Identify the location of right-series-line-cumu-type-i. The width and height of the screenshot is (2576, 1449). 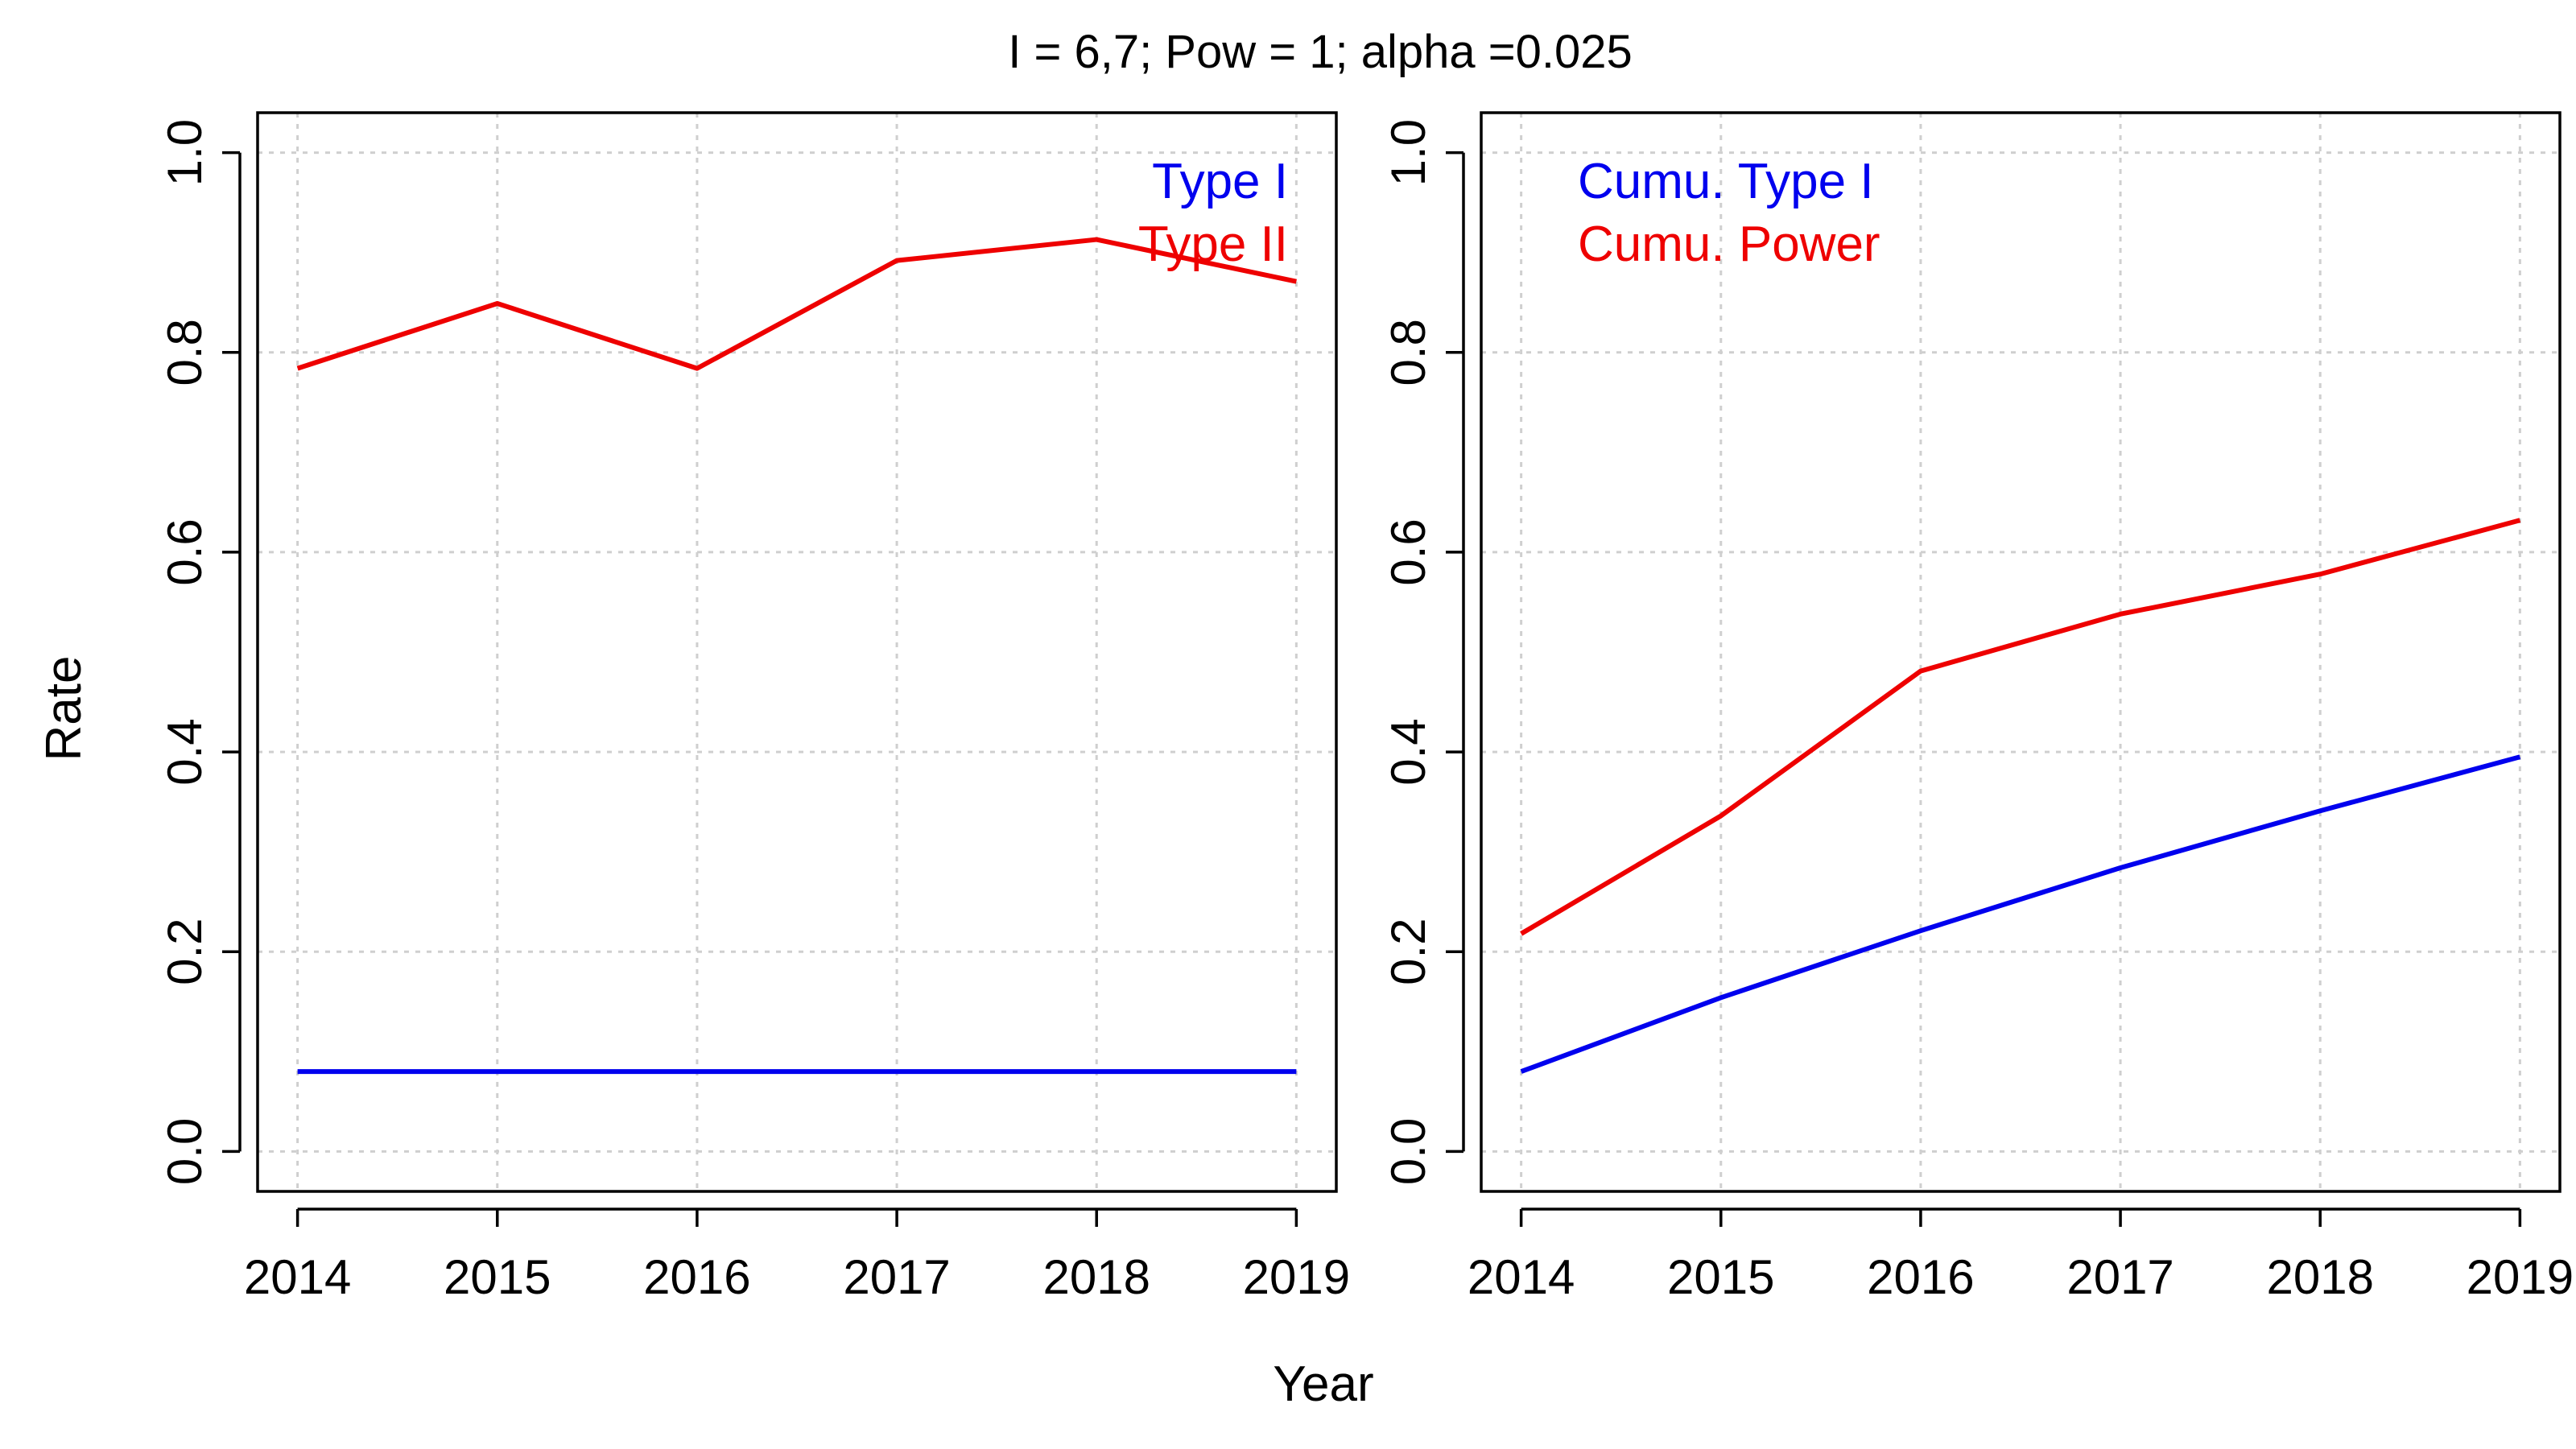
(2020, 914).